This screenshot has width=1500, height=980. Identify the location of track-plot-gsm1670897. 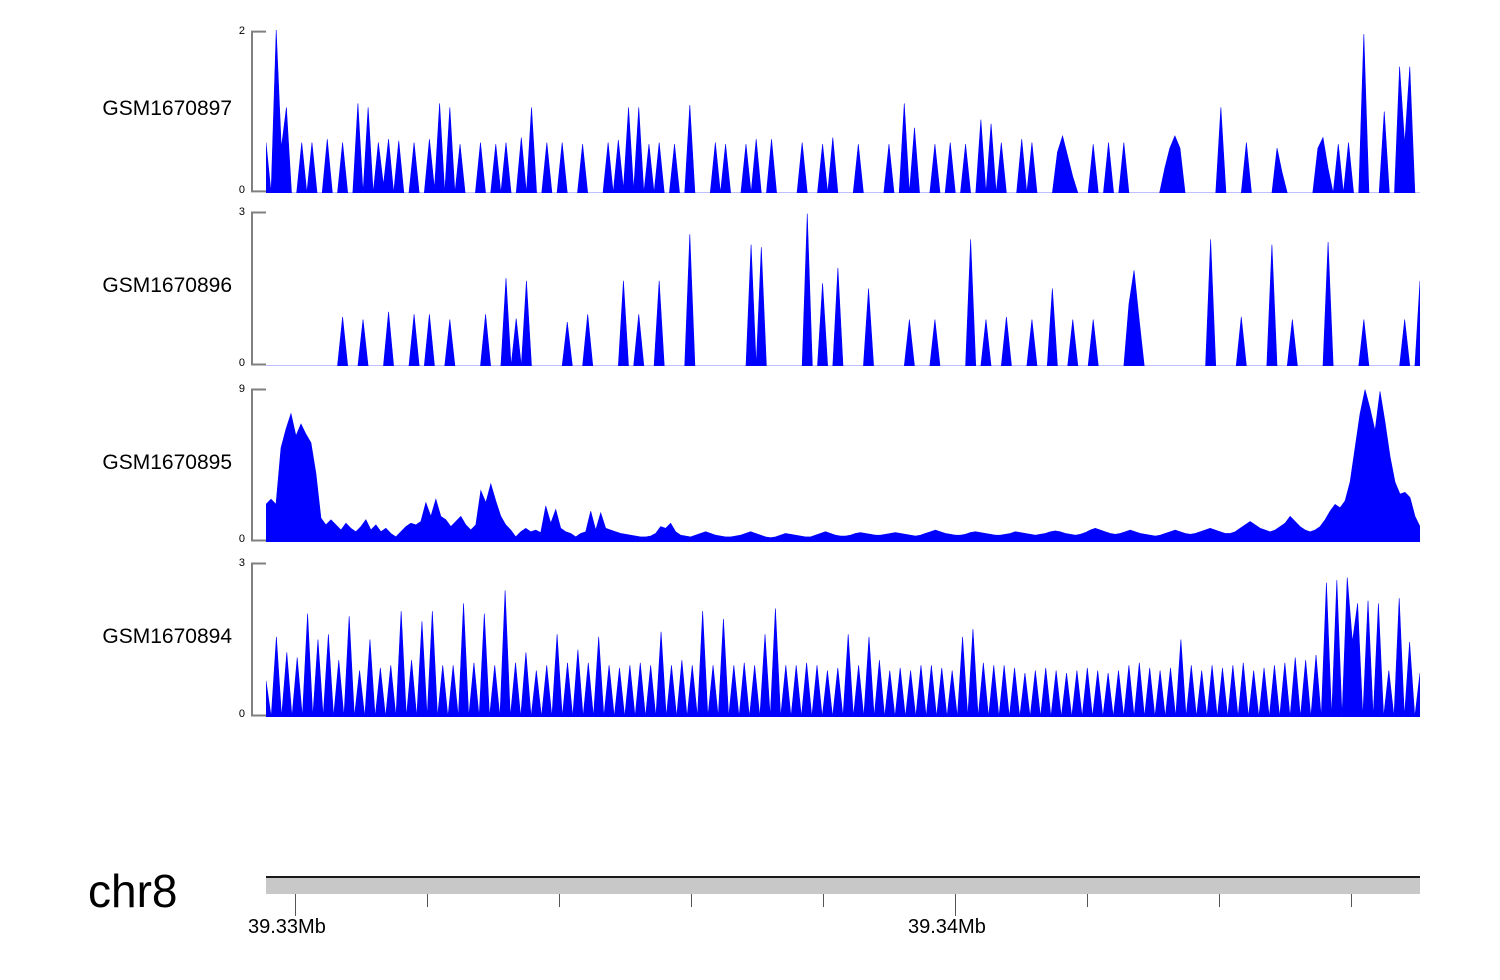
(843, 111).